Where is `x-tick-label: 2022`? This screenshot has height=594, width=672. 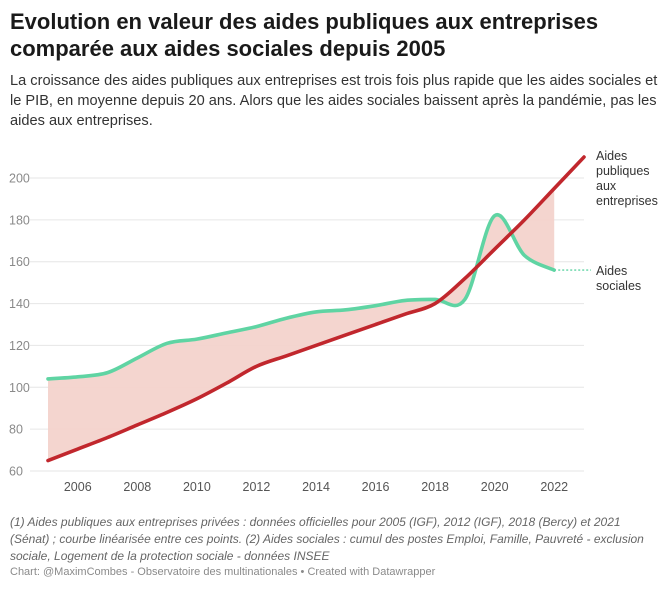
x-tick-label: 2022 is located at coordinates (554, 487).